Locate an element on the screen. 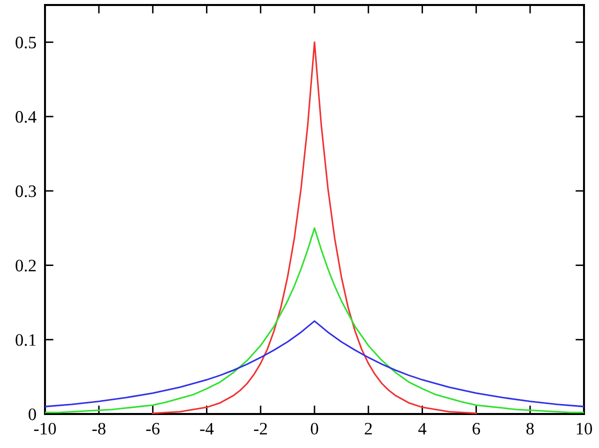 The width and height of the screenshot is (599, 448). x-tick-label: 2 is located at coordinates (368, 428).